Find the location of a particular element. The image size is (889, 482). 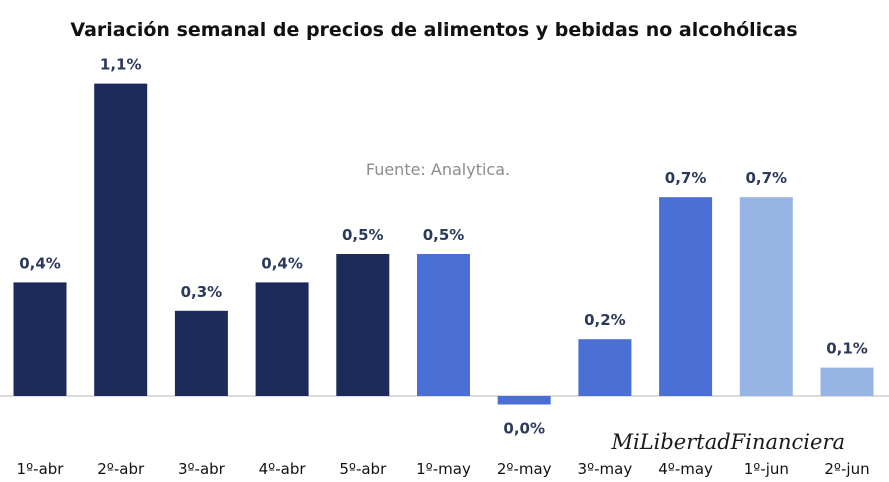

data-label-2: 1,1% is located at coordinates (121, 65).